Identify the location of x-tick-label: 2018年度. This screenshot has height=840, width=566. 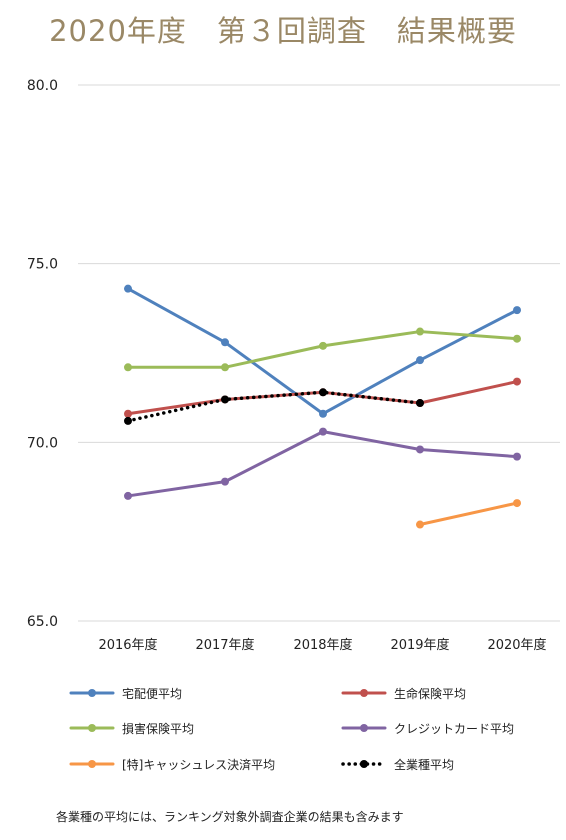
(322, 645).